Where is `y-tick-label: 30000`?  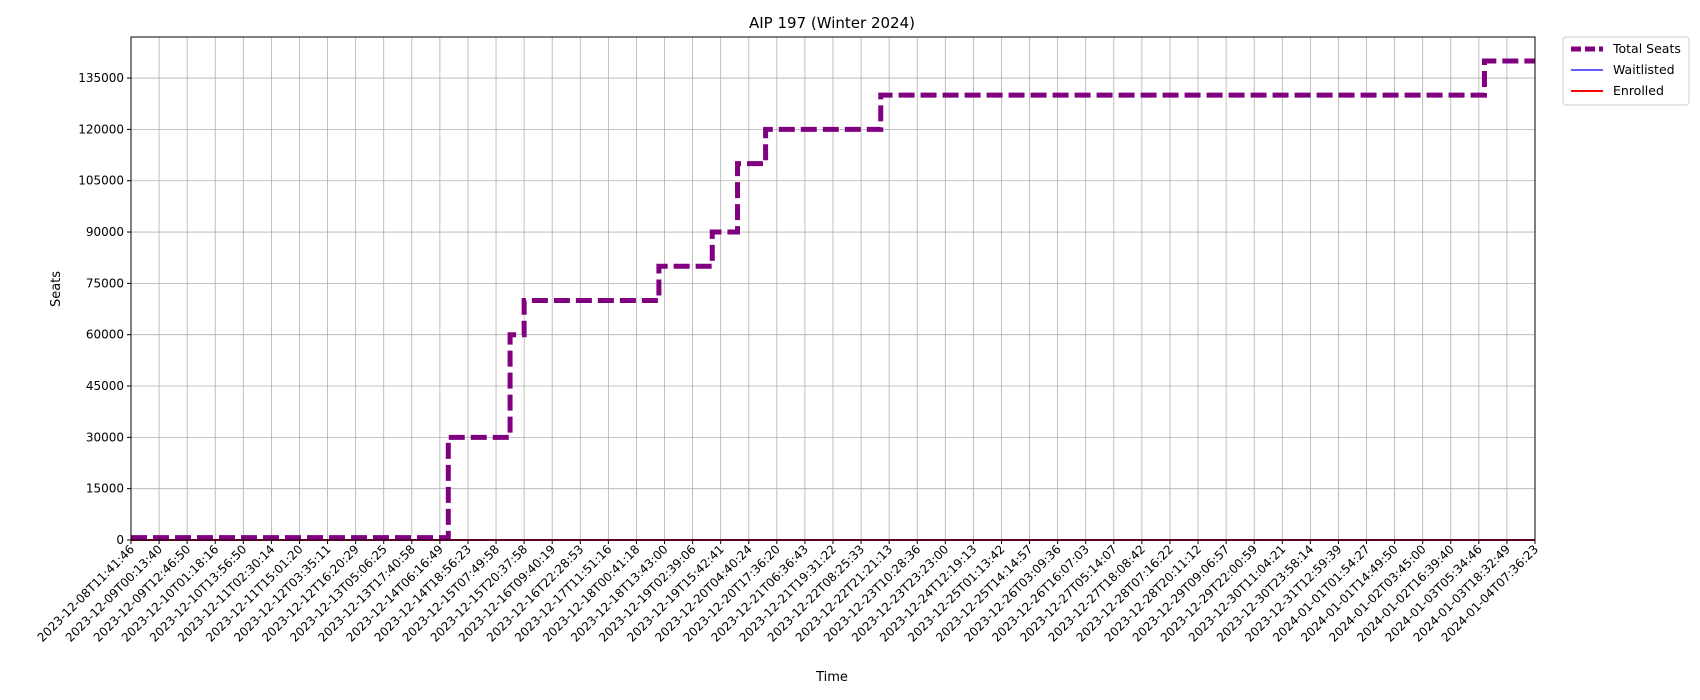
y-tick-label: 30000 is located at coordinates (105, 437).